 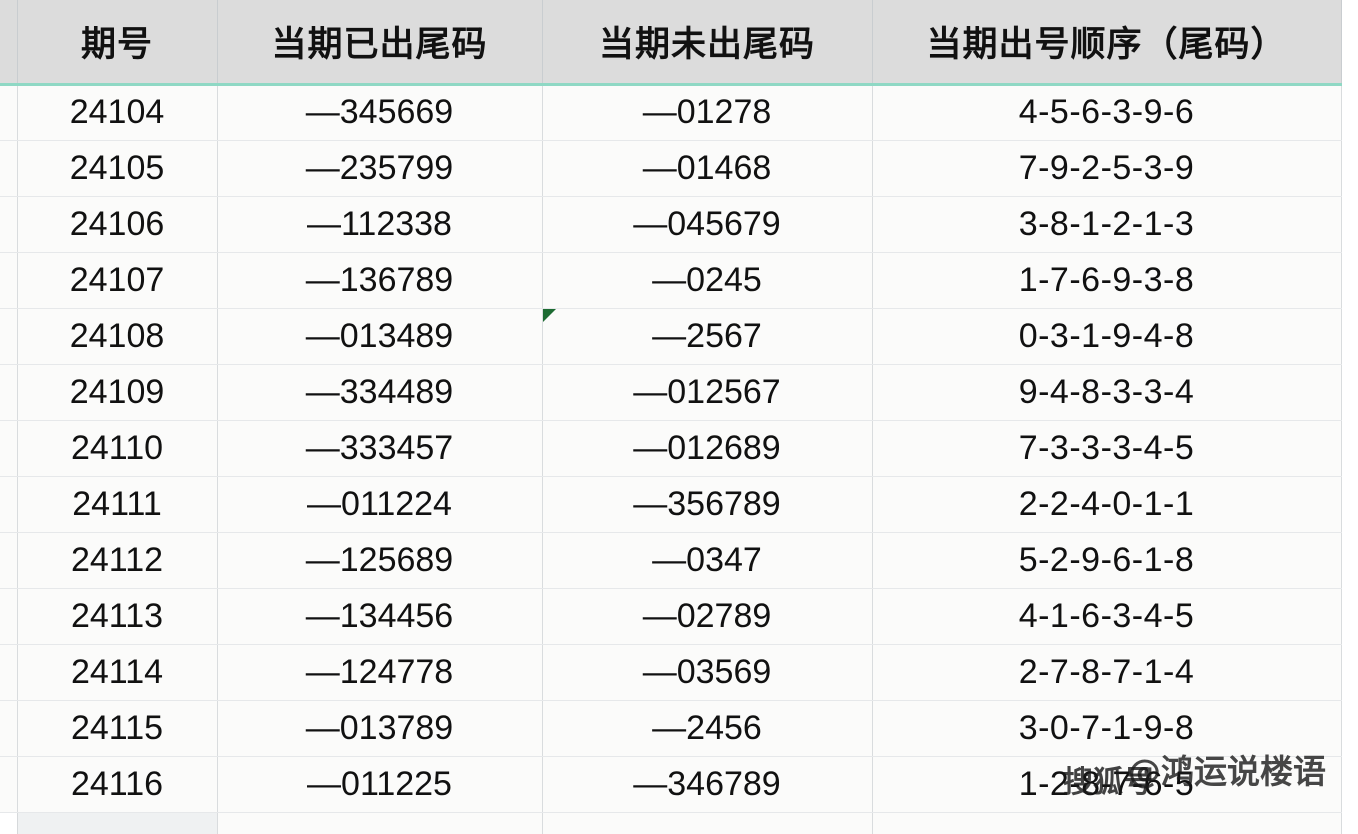 I want to click on cell-period: 24105, so click(x=117, y=168).